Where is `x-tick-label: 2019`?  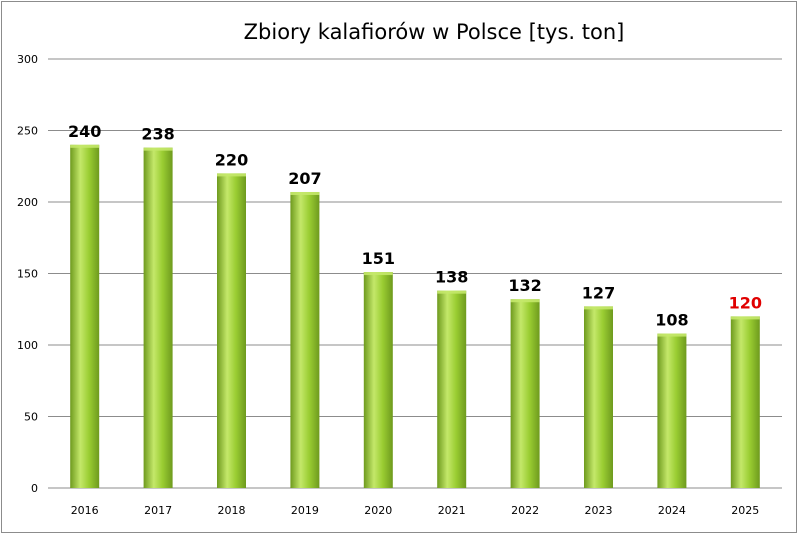
x-tick-label: 2019 is located at coordinates (305, 510).